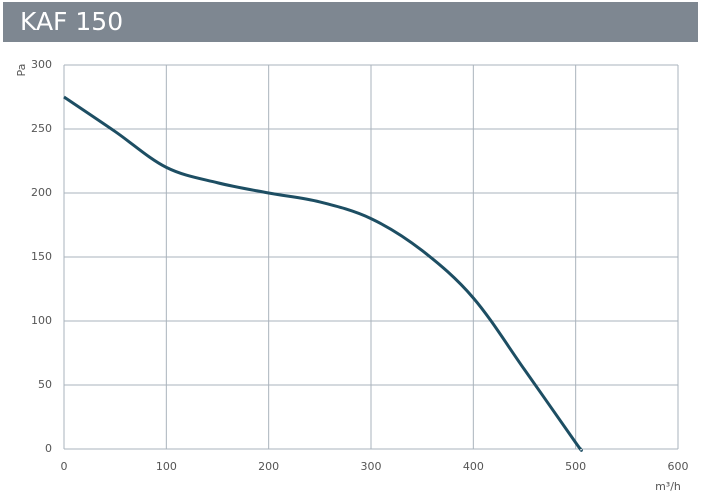 The width and height of the screenshot is (701, 498). Describe the element at coordinates (41, 128) in the screenshot. I see `y-tick-label: 250` at that location.